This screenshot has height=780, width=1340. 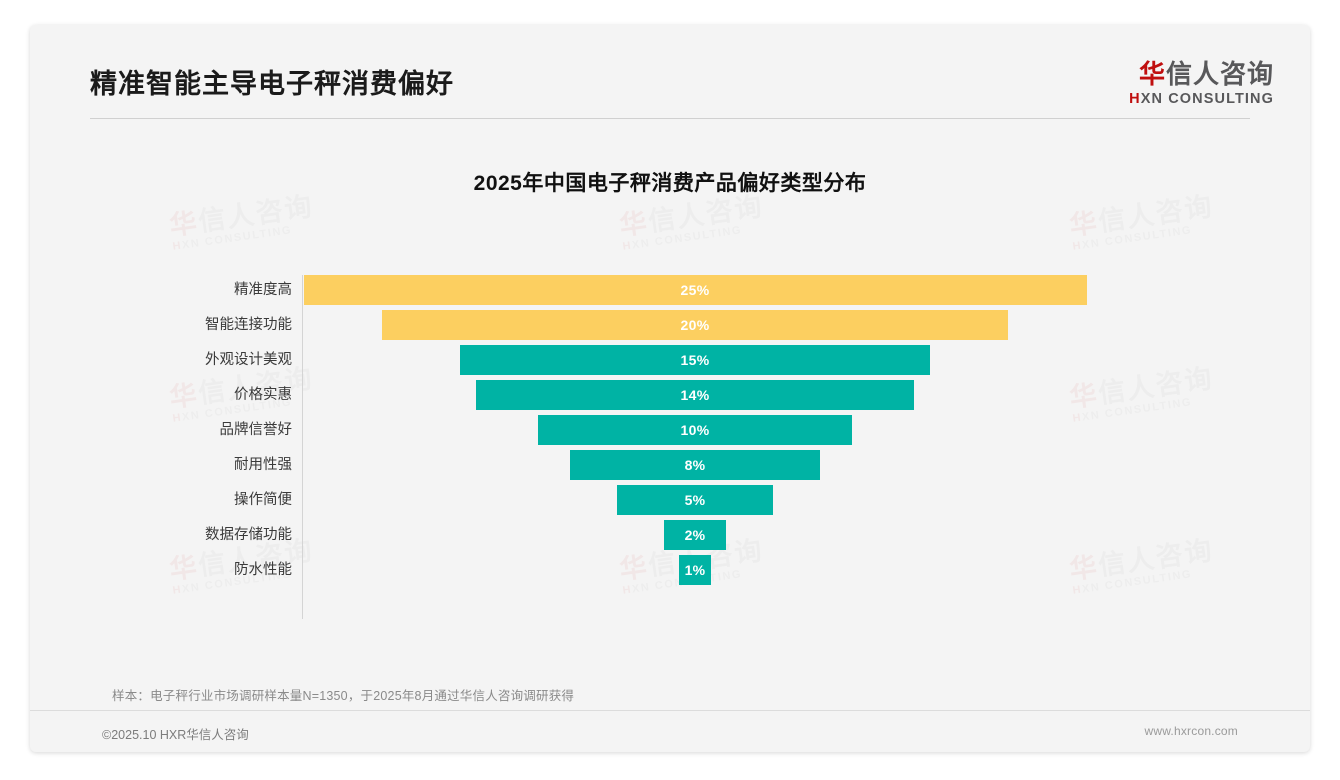 I want to click on funnel-bar: 20%, so click(x=695, y=325).